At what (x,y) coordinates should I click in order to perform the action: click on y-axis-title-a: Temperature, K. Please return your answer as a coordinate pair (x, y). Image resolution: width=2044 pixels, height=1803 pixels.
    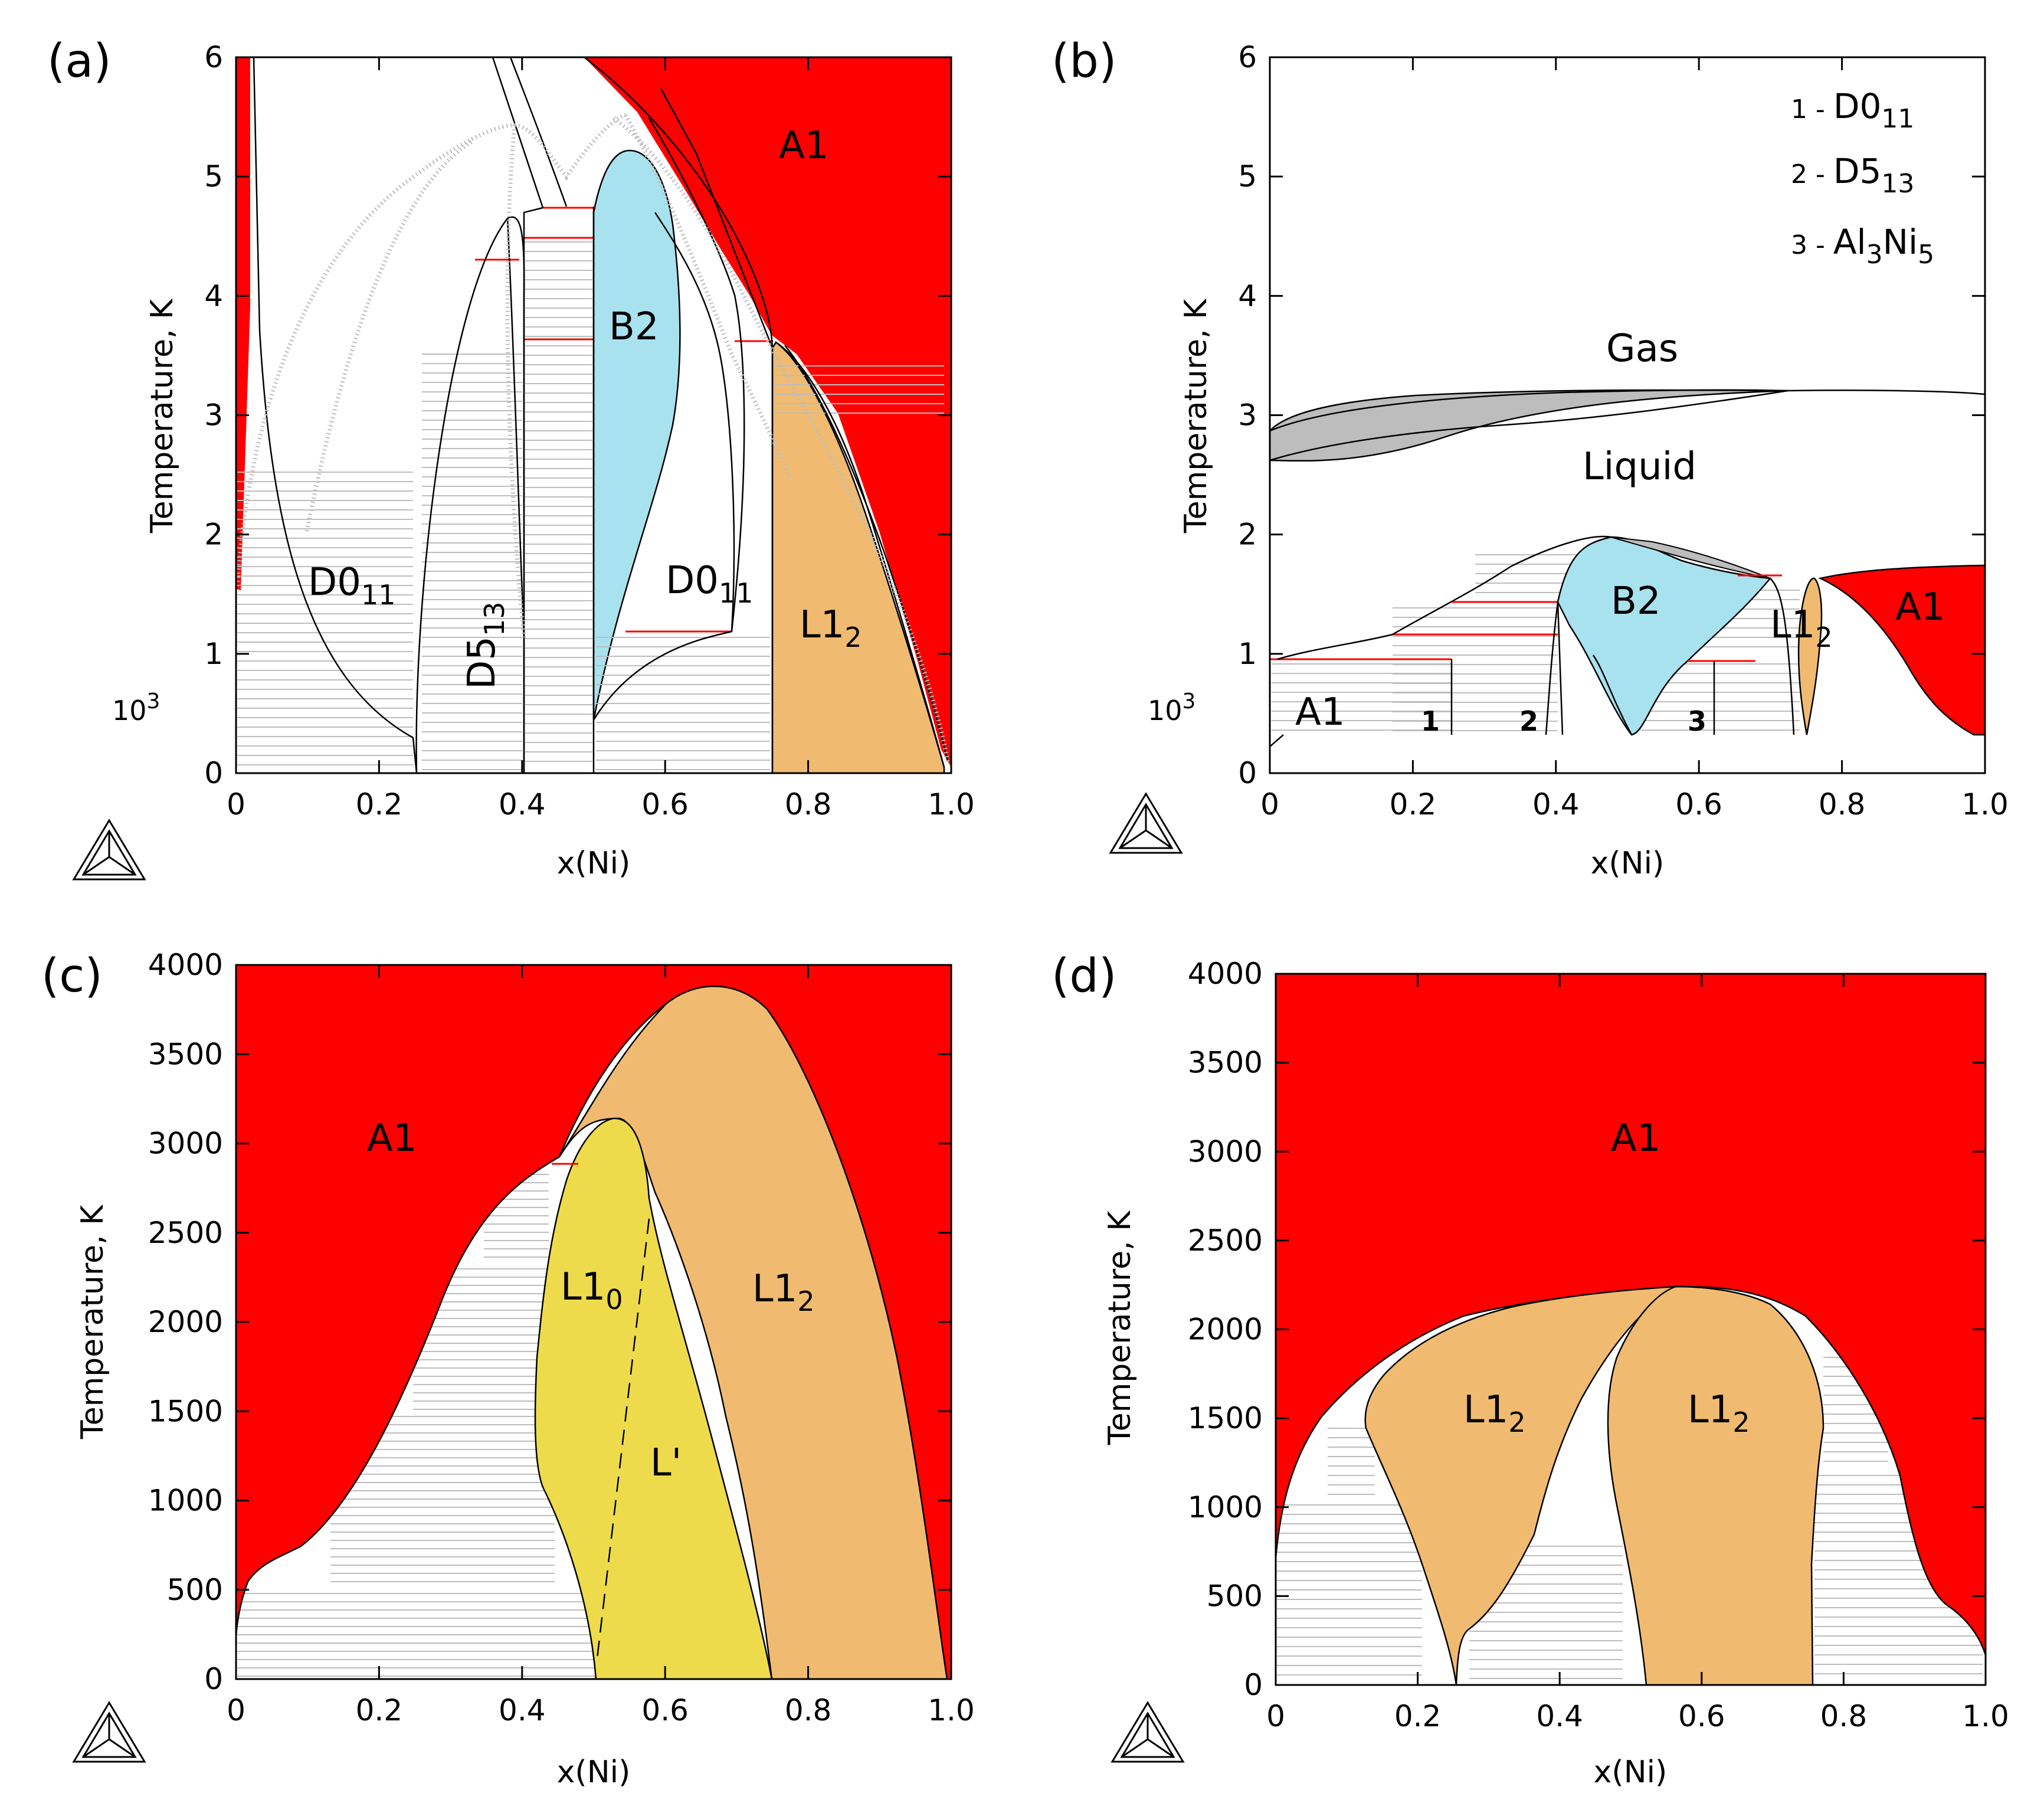
    Looking at the image, I should click on (162, 416).